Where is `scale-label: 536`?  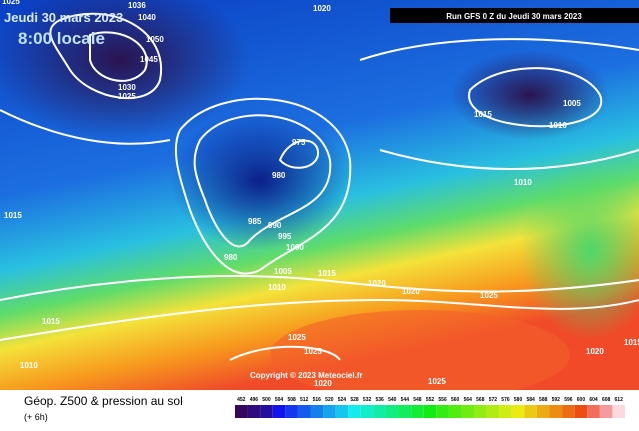 scale-label: 536 is located at coordinates (380, 400).